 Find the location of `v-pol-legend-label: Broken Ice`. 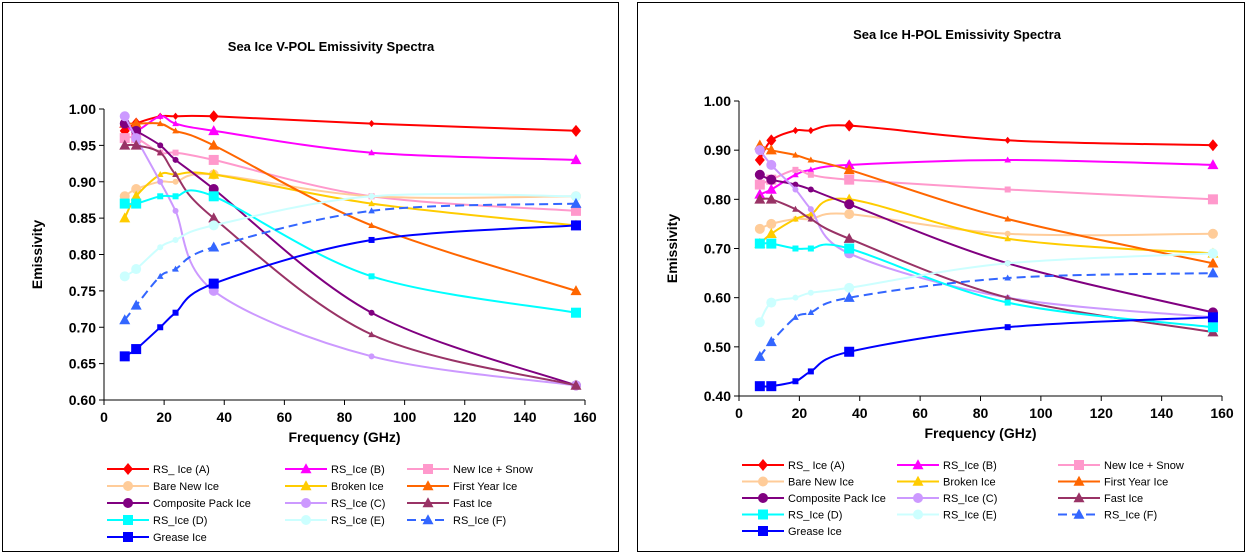

v-pol-legend-label: Broken Ice is located at coordinates (357, 487).